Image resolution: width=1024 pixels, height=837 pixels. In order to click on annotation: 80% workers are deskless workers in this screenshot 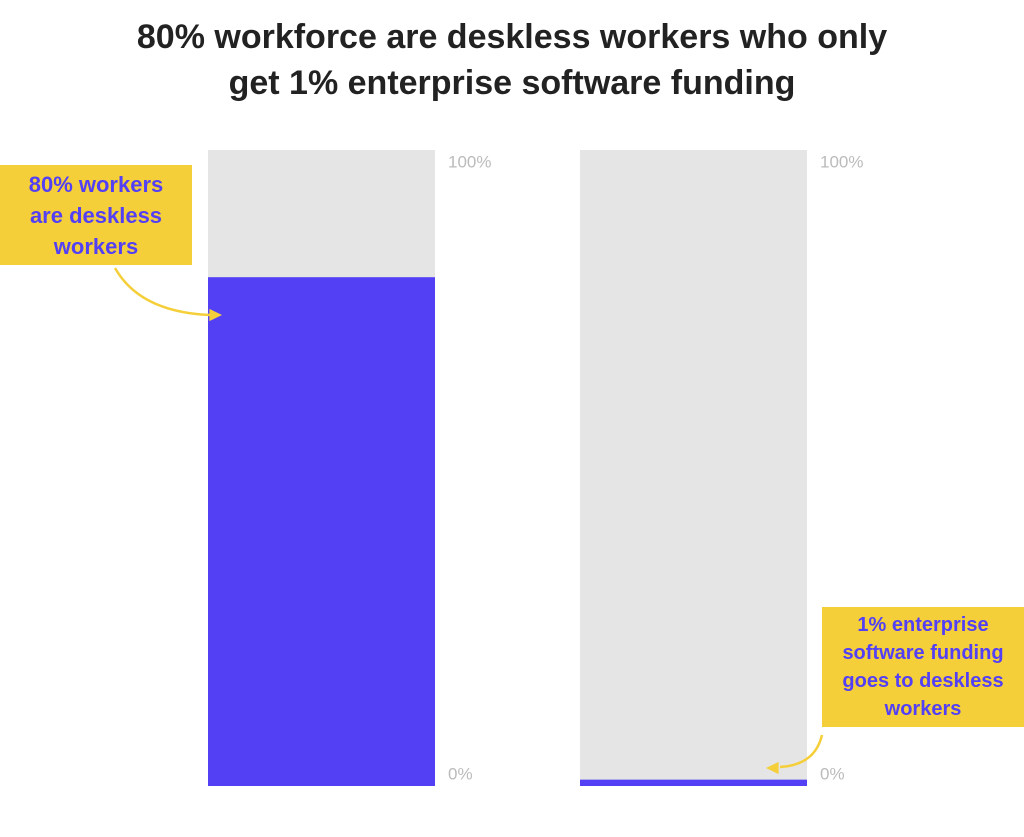, I will do `click(96, 215)`.